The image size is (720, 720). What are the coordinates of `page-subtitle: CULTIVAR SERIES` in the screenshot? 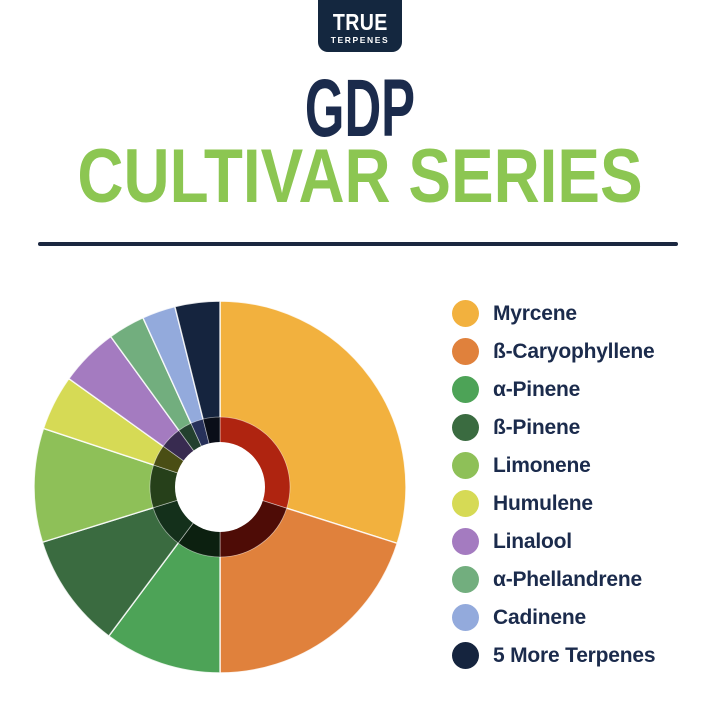 It's located at (360, 176).